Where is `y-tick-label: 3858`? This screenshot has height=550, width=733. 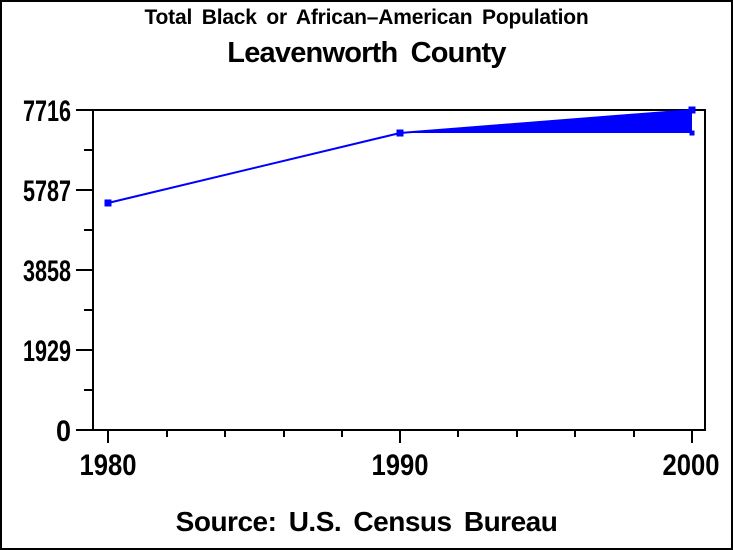 y-tick-label: 3858 is located at coordinates (47, 271).